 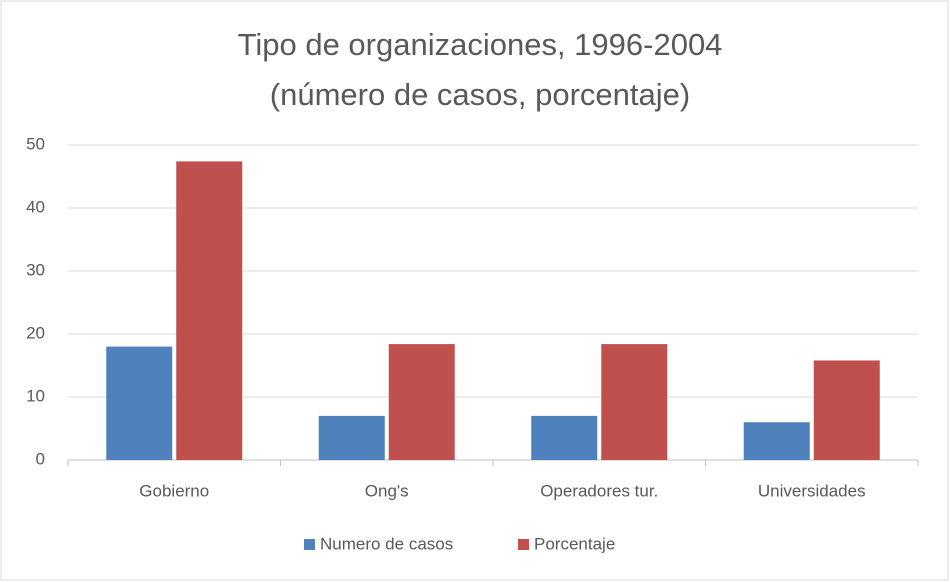 What do you see at coordinates (480, 44) in the screenshot?
I see `chart-title: Tipo de organizaciones, 1996-2004` at bounding box center [480, 44].